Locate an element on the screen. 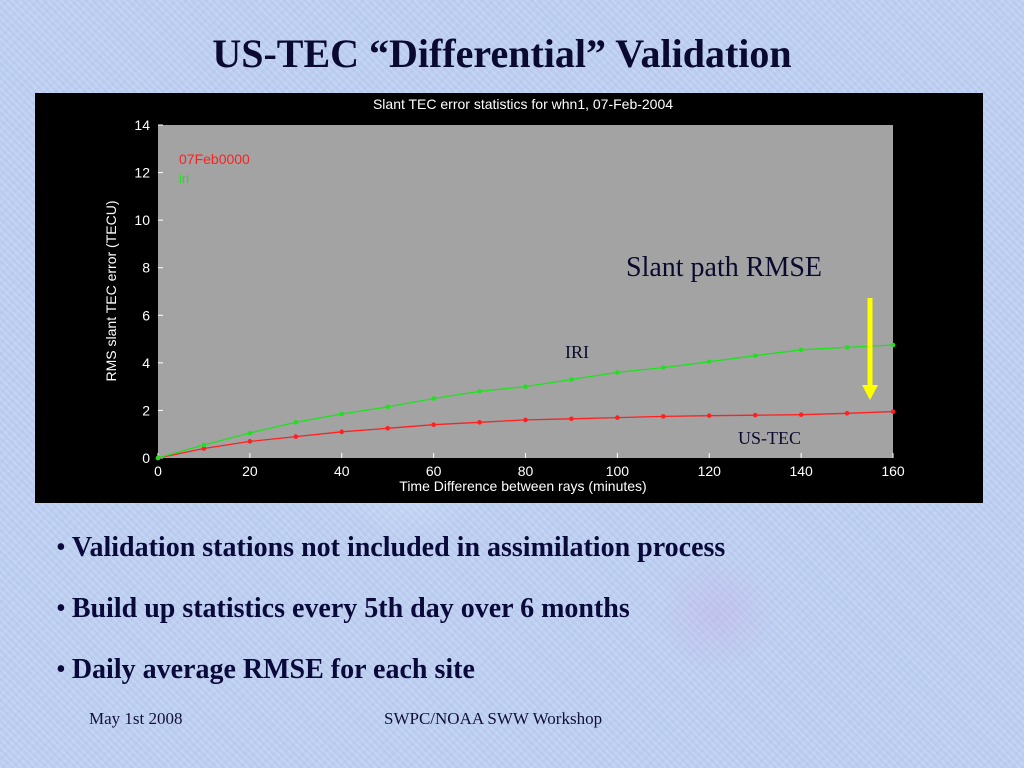 This screenshot has width=1024, height=768. x-tick-label: 40 is located at coordinates (342, 471).